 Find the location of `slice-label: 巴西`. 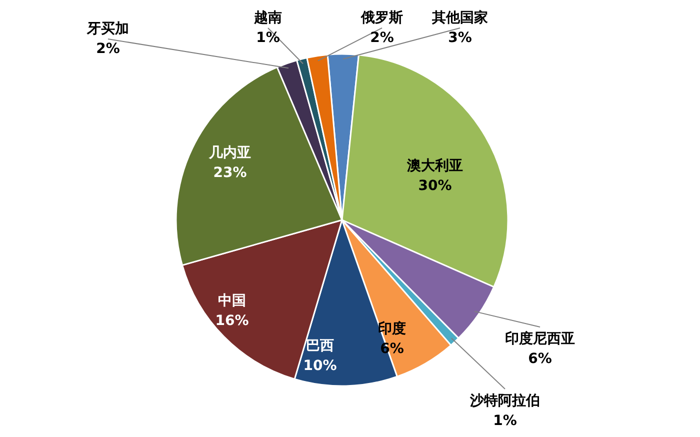

slice-label: 巴西 is located at coordinates (320, 346).